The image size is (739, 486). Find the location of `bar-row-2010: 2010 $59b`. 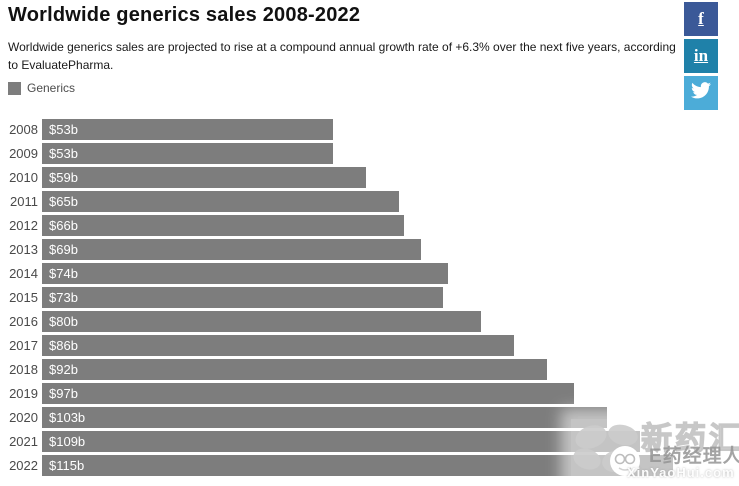

bar-row-2010: 2010 $59b is located at coordinates (369, 177).